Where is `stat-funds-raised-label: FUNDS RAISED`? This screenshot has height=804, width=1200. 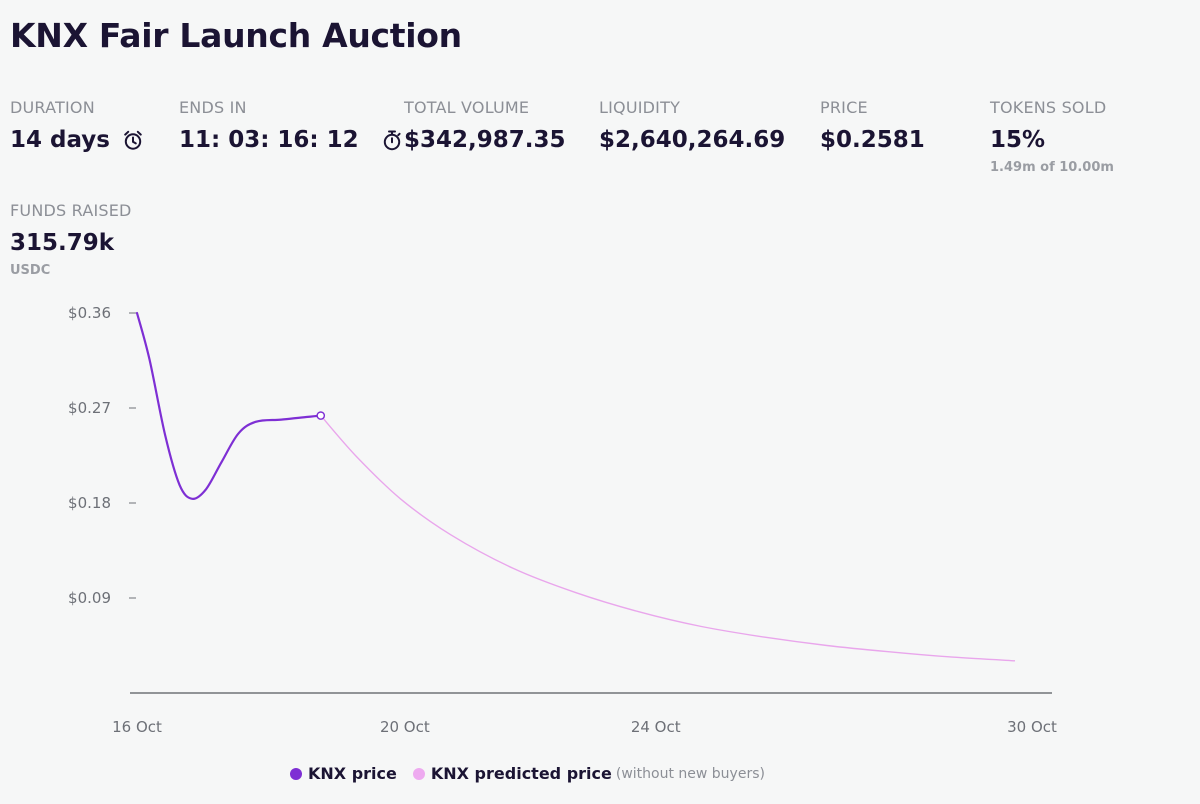
stat-funds-raised-label: FUNDS RAISED is located at coordinates (71, 210).